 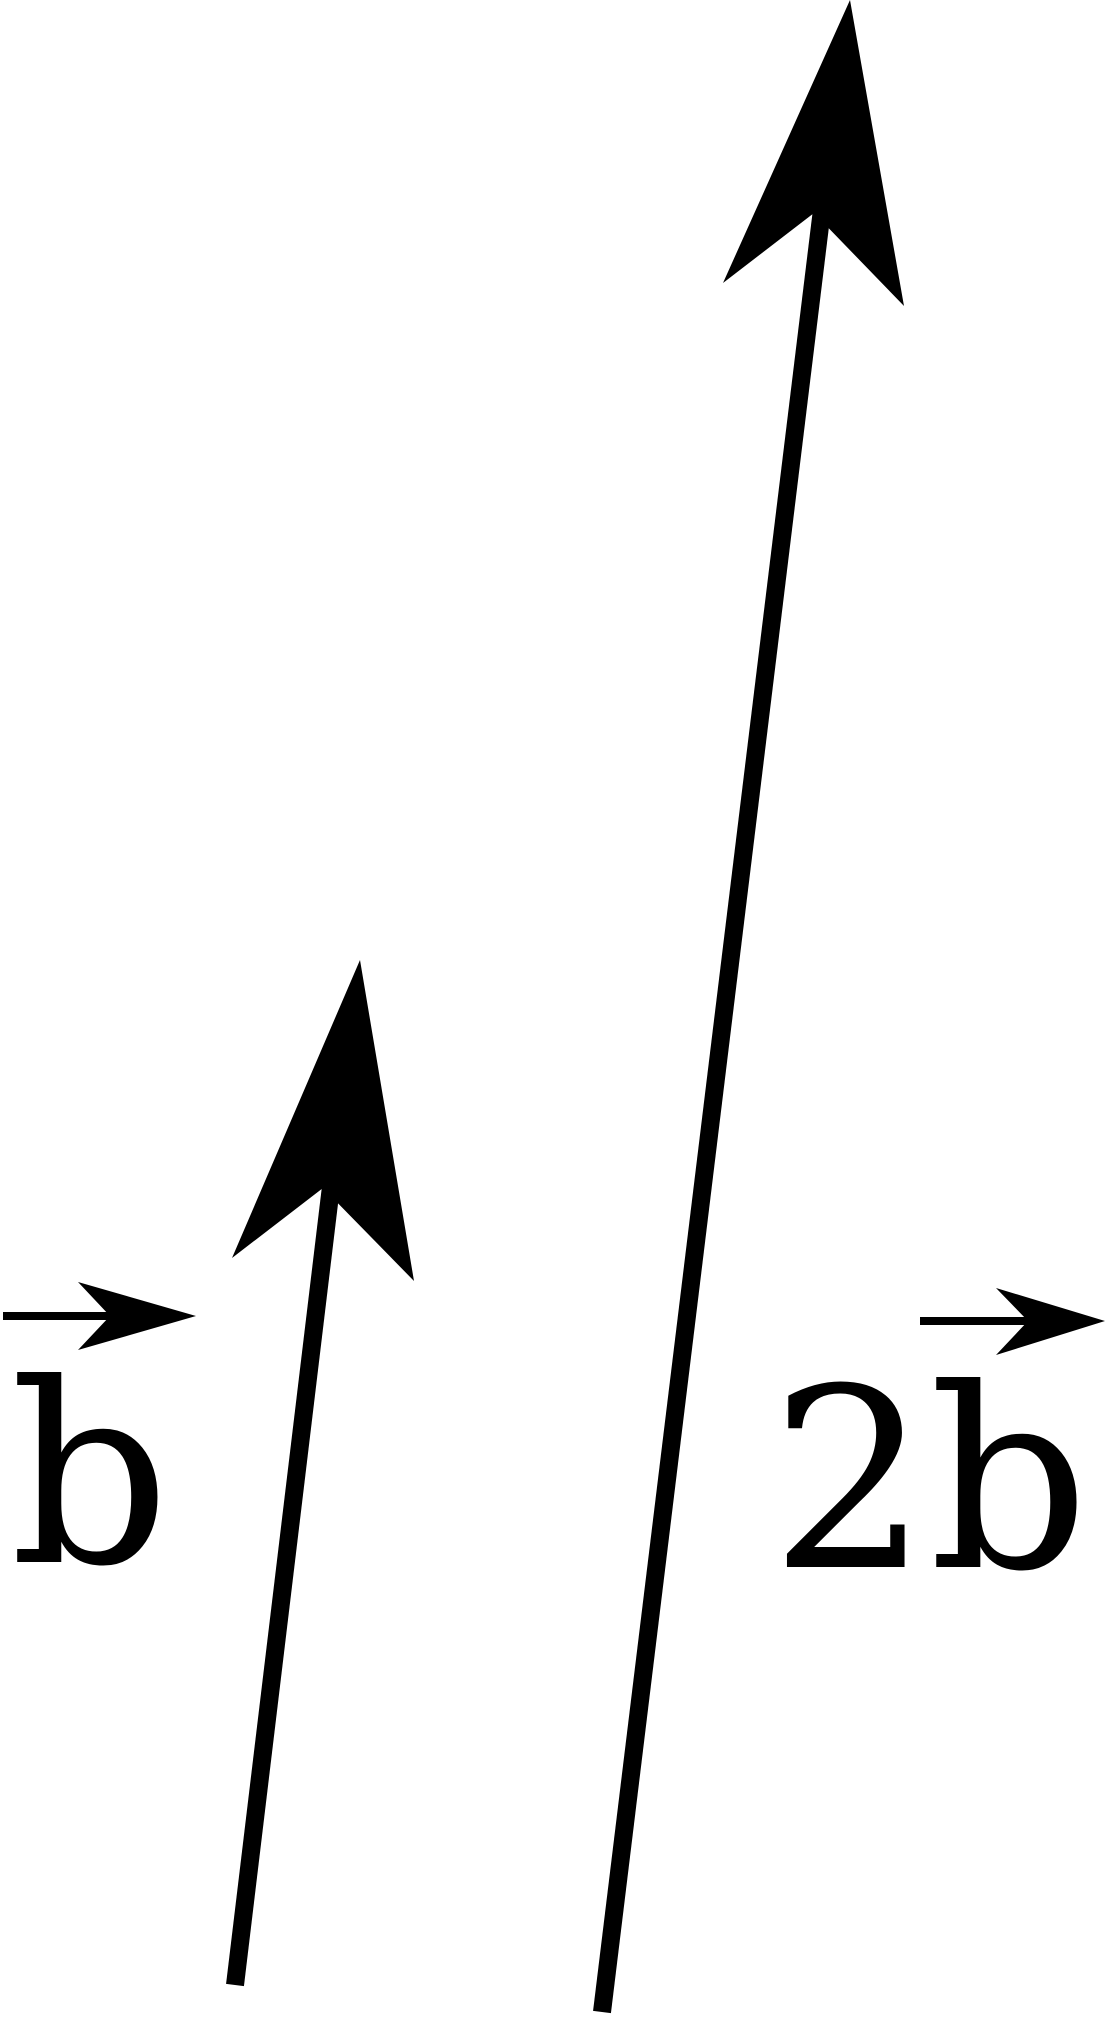 What do you see at coordinates (323, 1120) in the screenshot?
I see `vector-b-arrowhead` at bounding box center [323, 1120].